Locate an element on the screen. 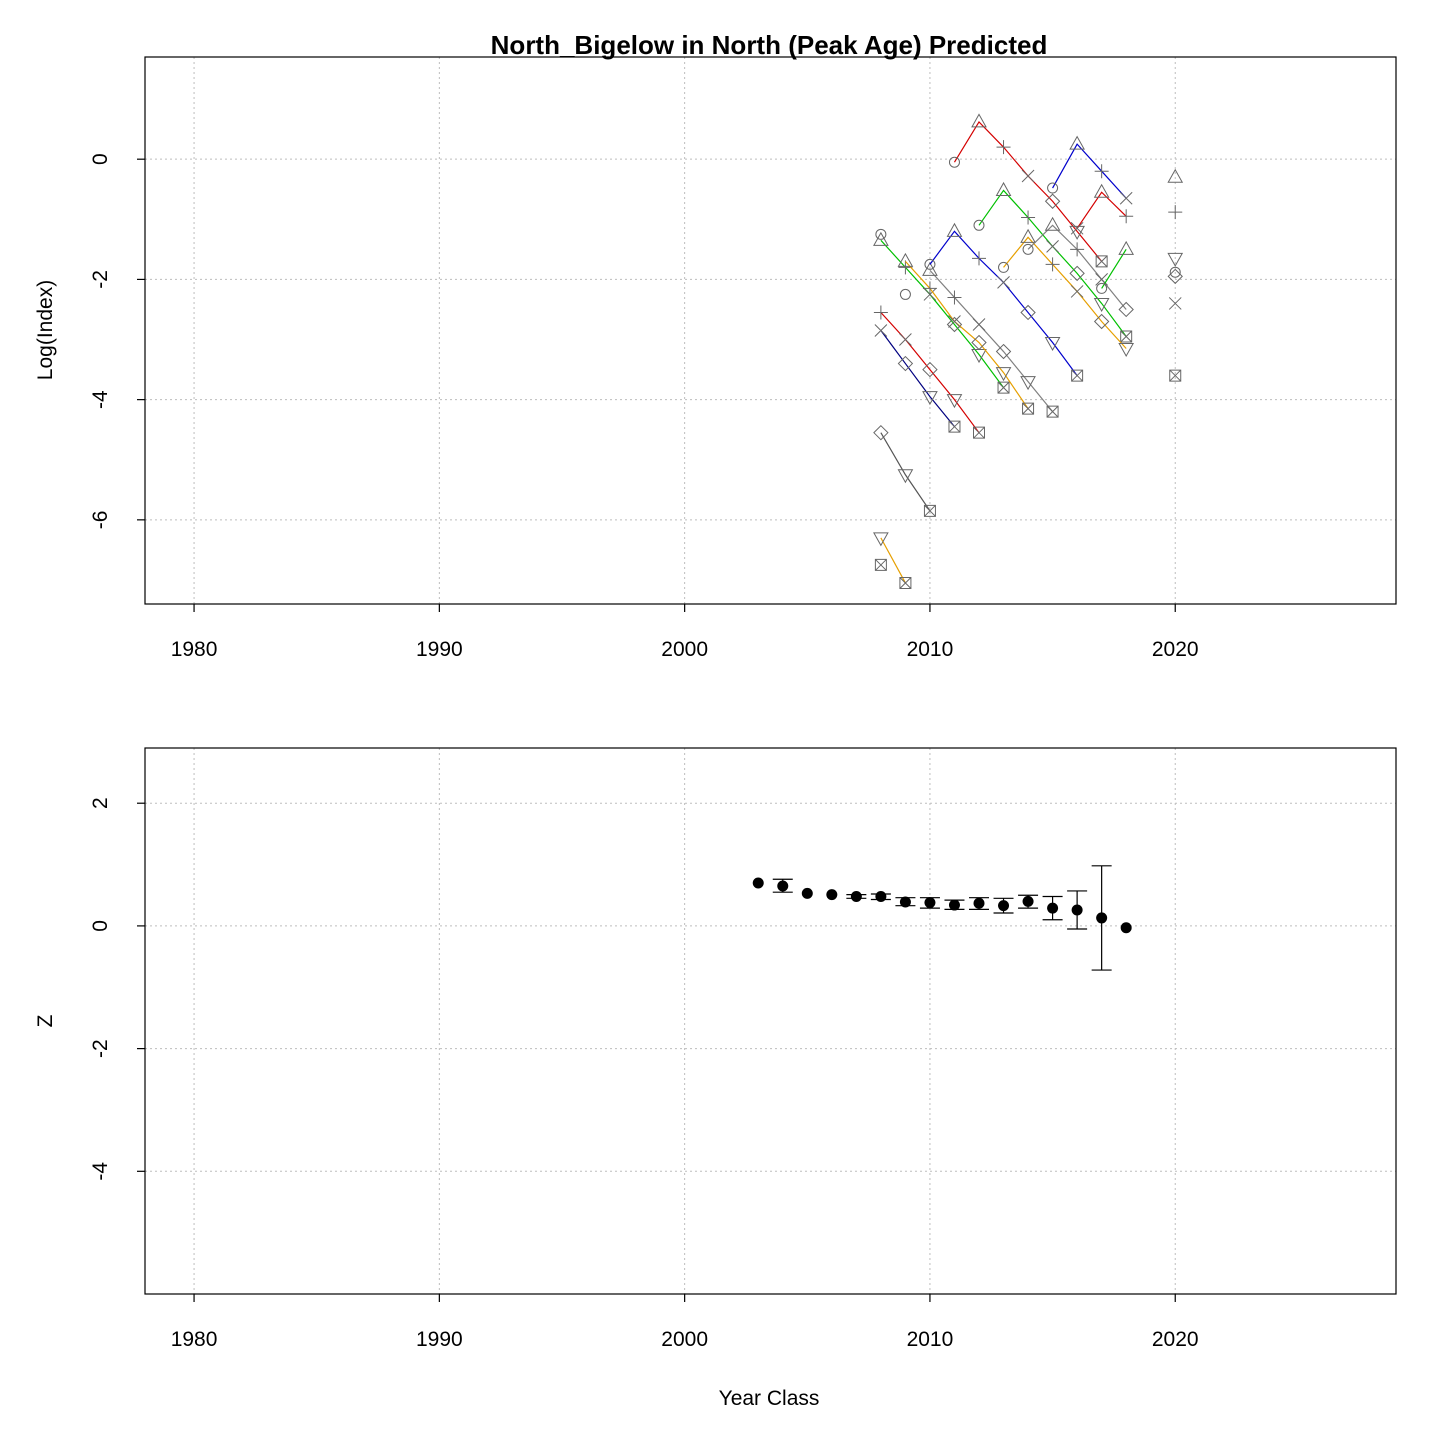 This screenshot has height=1440, width=1440. y-tick-label: -6 is located at coordinates (100, 520).